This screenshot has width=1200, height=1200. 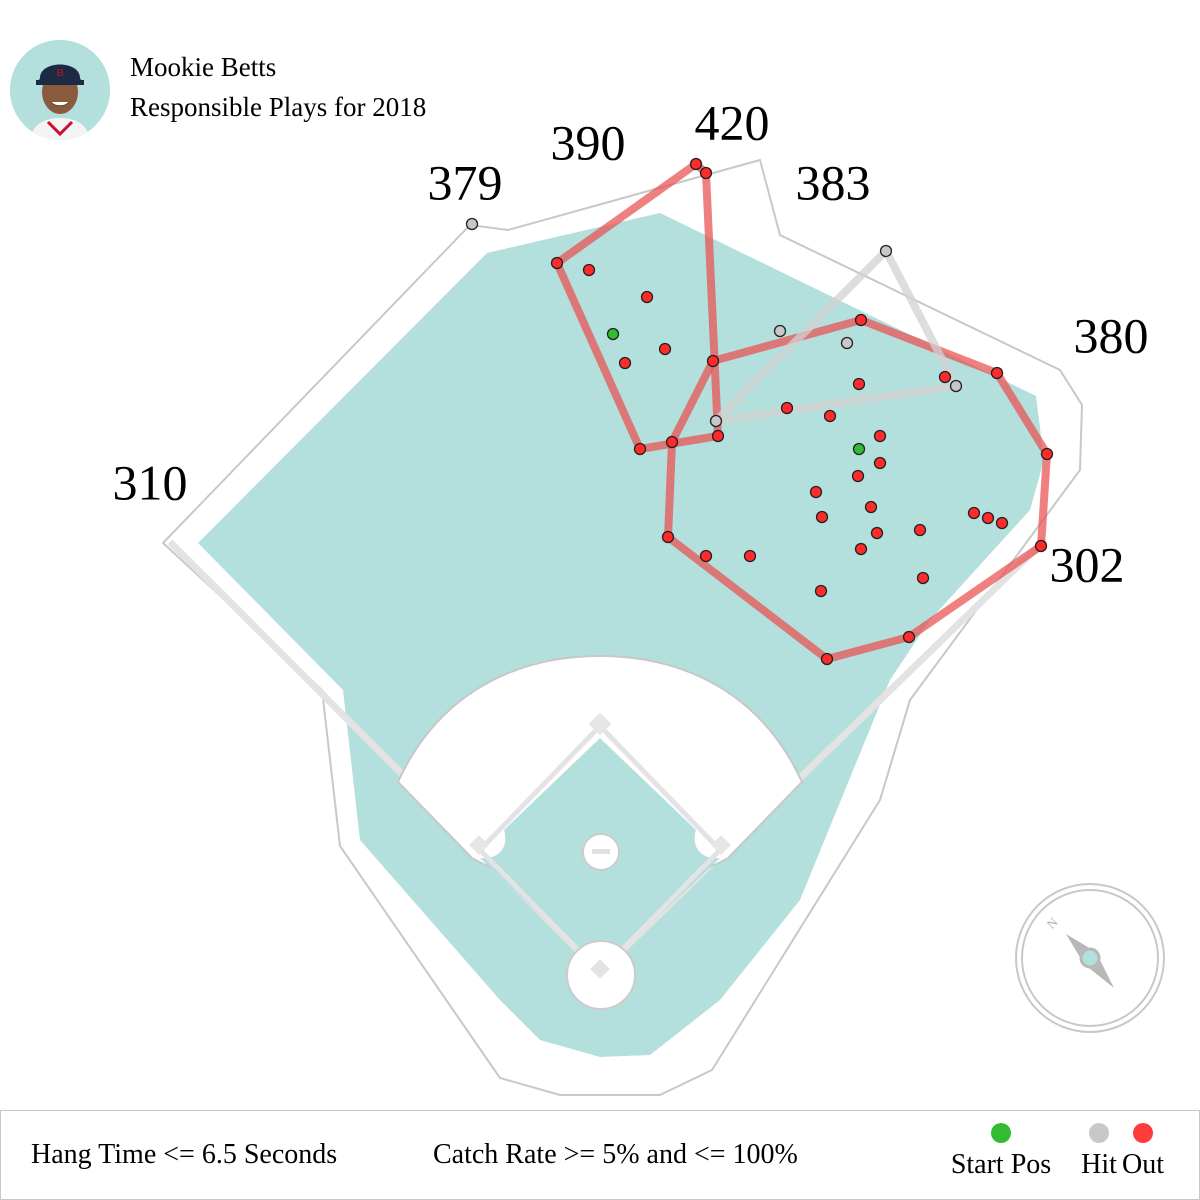 I want to click on player-name: Mookie Betts, so click(x=203, y=67).